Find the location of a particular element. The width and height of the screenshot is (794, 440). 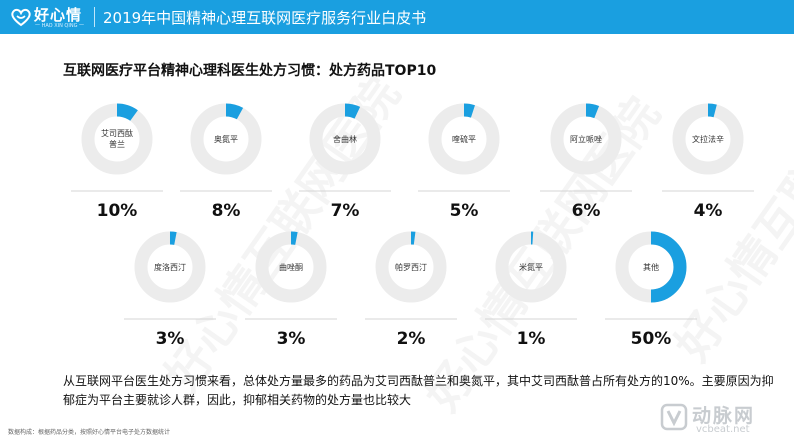

source-note: 数据构成：根据药品分类，按照好心情平台电子处方数据统计 is located at coordinates (89, 432).